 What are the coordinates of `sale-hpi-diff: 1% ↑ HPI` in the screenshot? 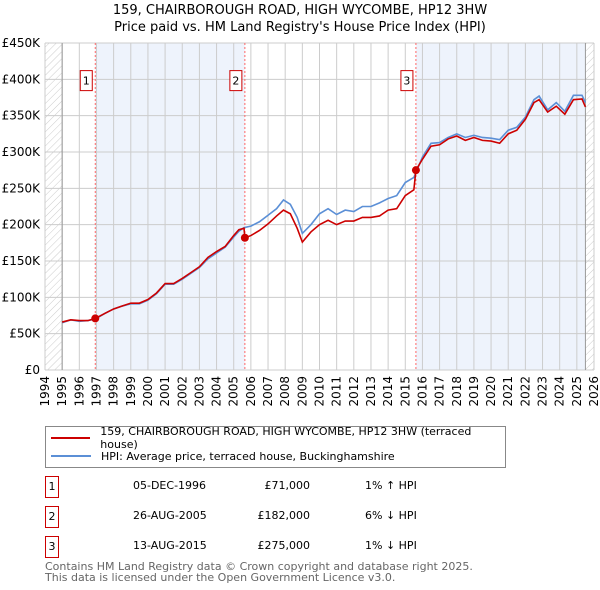 It's located at (391, 485).